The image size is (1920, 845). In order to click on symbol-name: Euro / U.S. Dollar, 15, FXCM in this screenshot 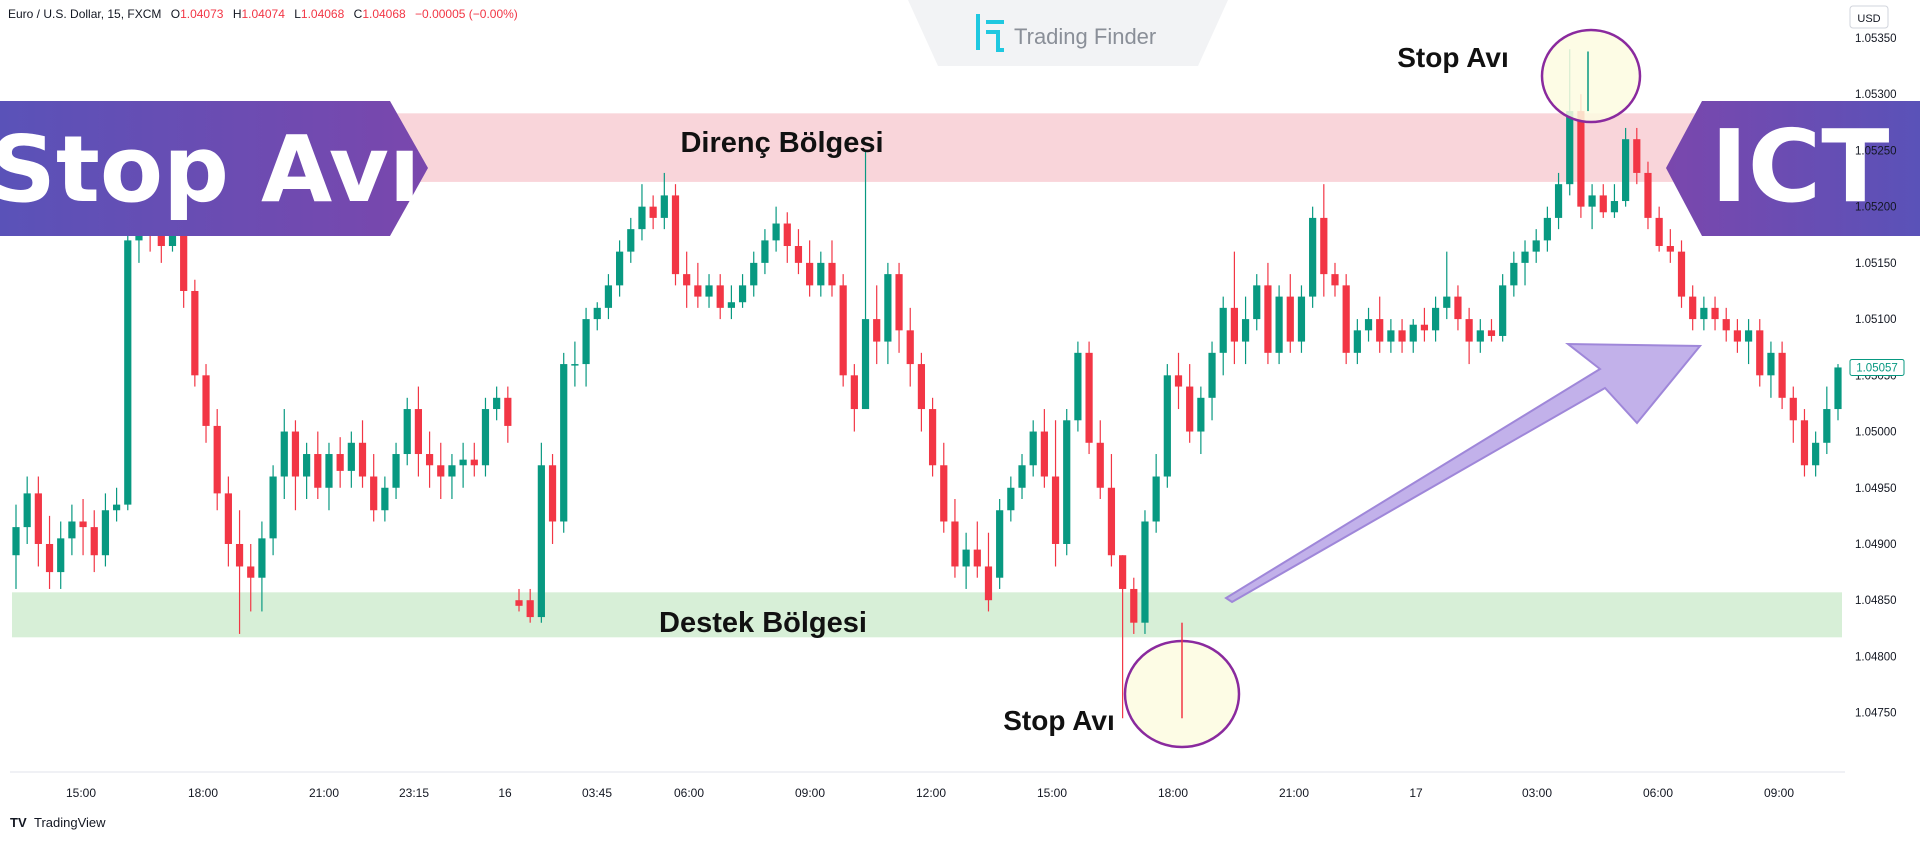, I will do `click(84, 14)`.